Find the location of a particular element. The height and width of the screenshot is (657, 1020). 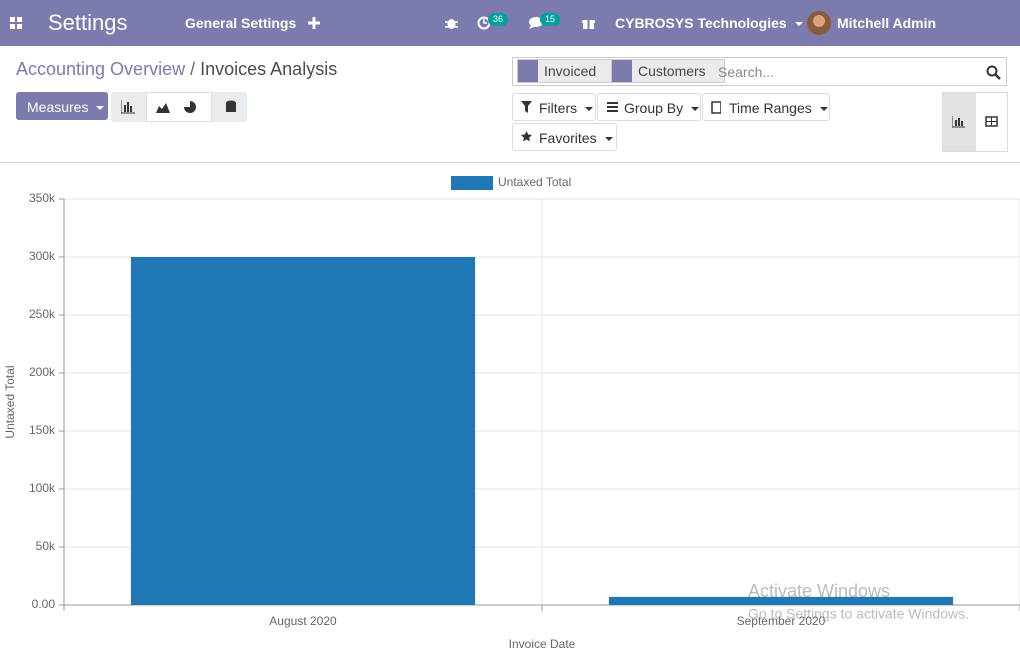

view-icons is located at coordinates (178, 107).